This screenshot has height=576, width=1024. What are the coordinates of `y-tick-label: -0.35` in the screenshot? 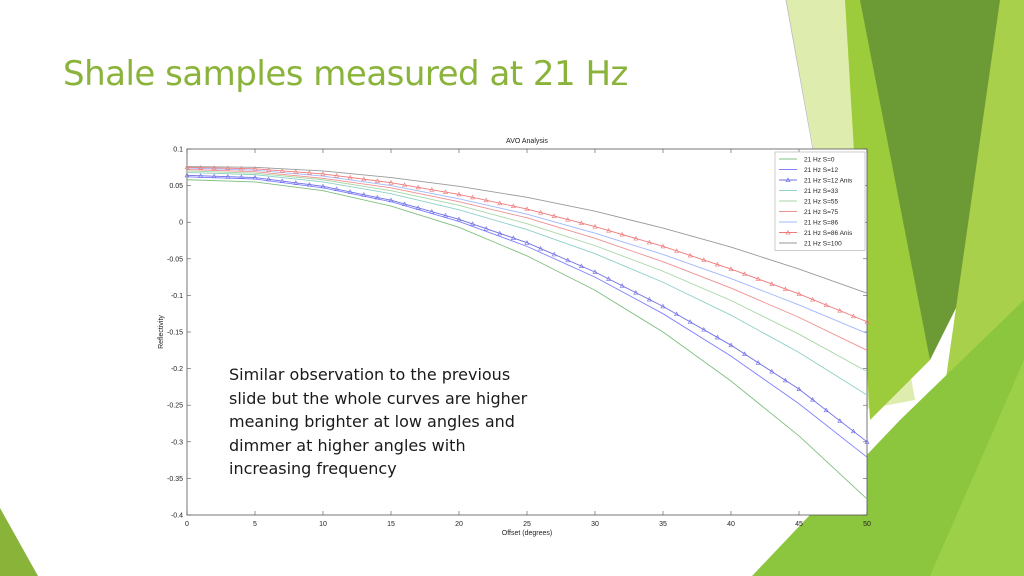 It's located at (175, 479).